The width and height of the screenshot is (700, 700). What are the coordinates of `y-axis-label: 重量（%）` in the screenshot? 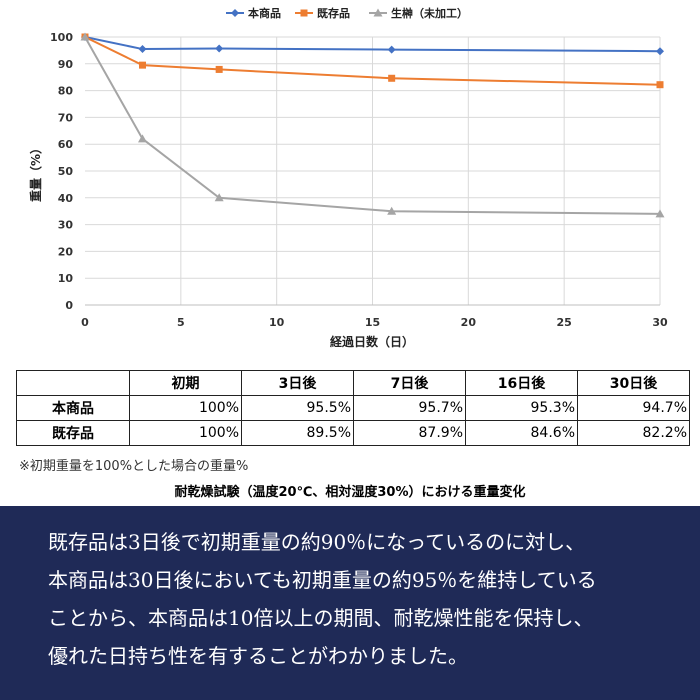 It's located at (35, 172).